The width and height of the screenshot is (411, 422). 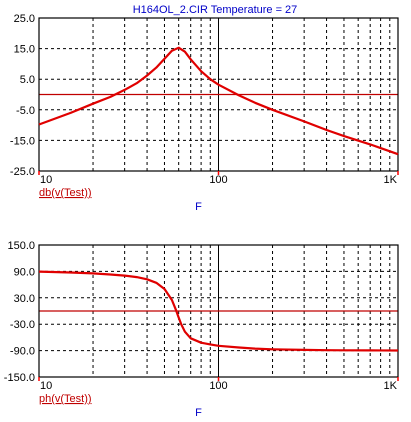 What do you see at coordinates (19, 378) in the screenshot?
I see `y-tick-label: -150.0` at bounding box center [19, 378].